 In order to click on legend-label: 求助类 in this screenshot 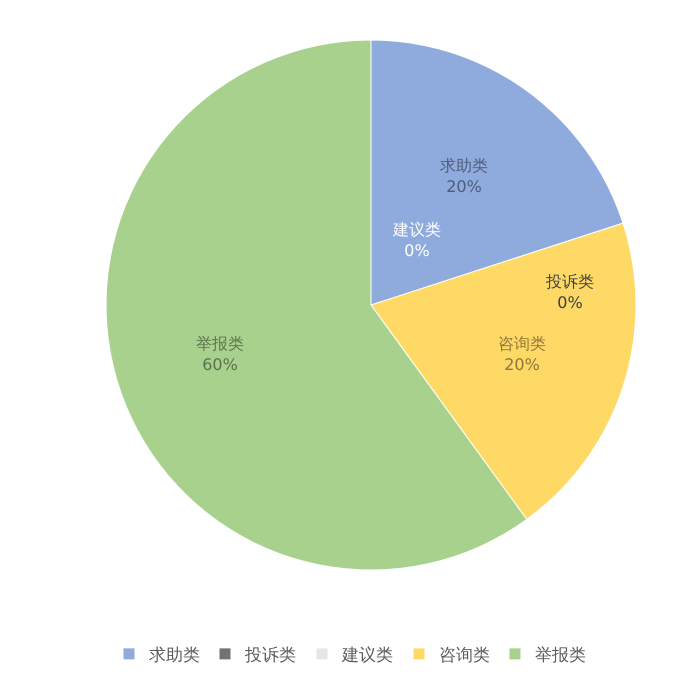, I will do `click(174, 655)`.